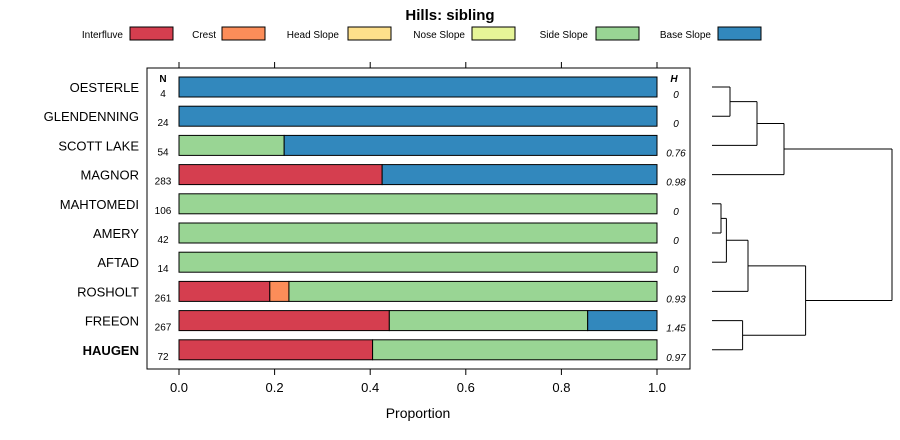 This screenshot has width=900, height=440. Describe the element at coordinates (163, 152) in the screenshot. I see `n-value: 54` at that location.